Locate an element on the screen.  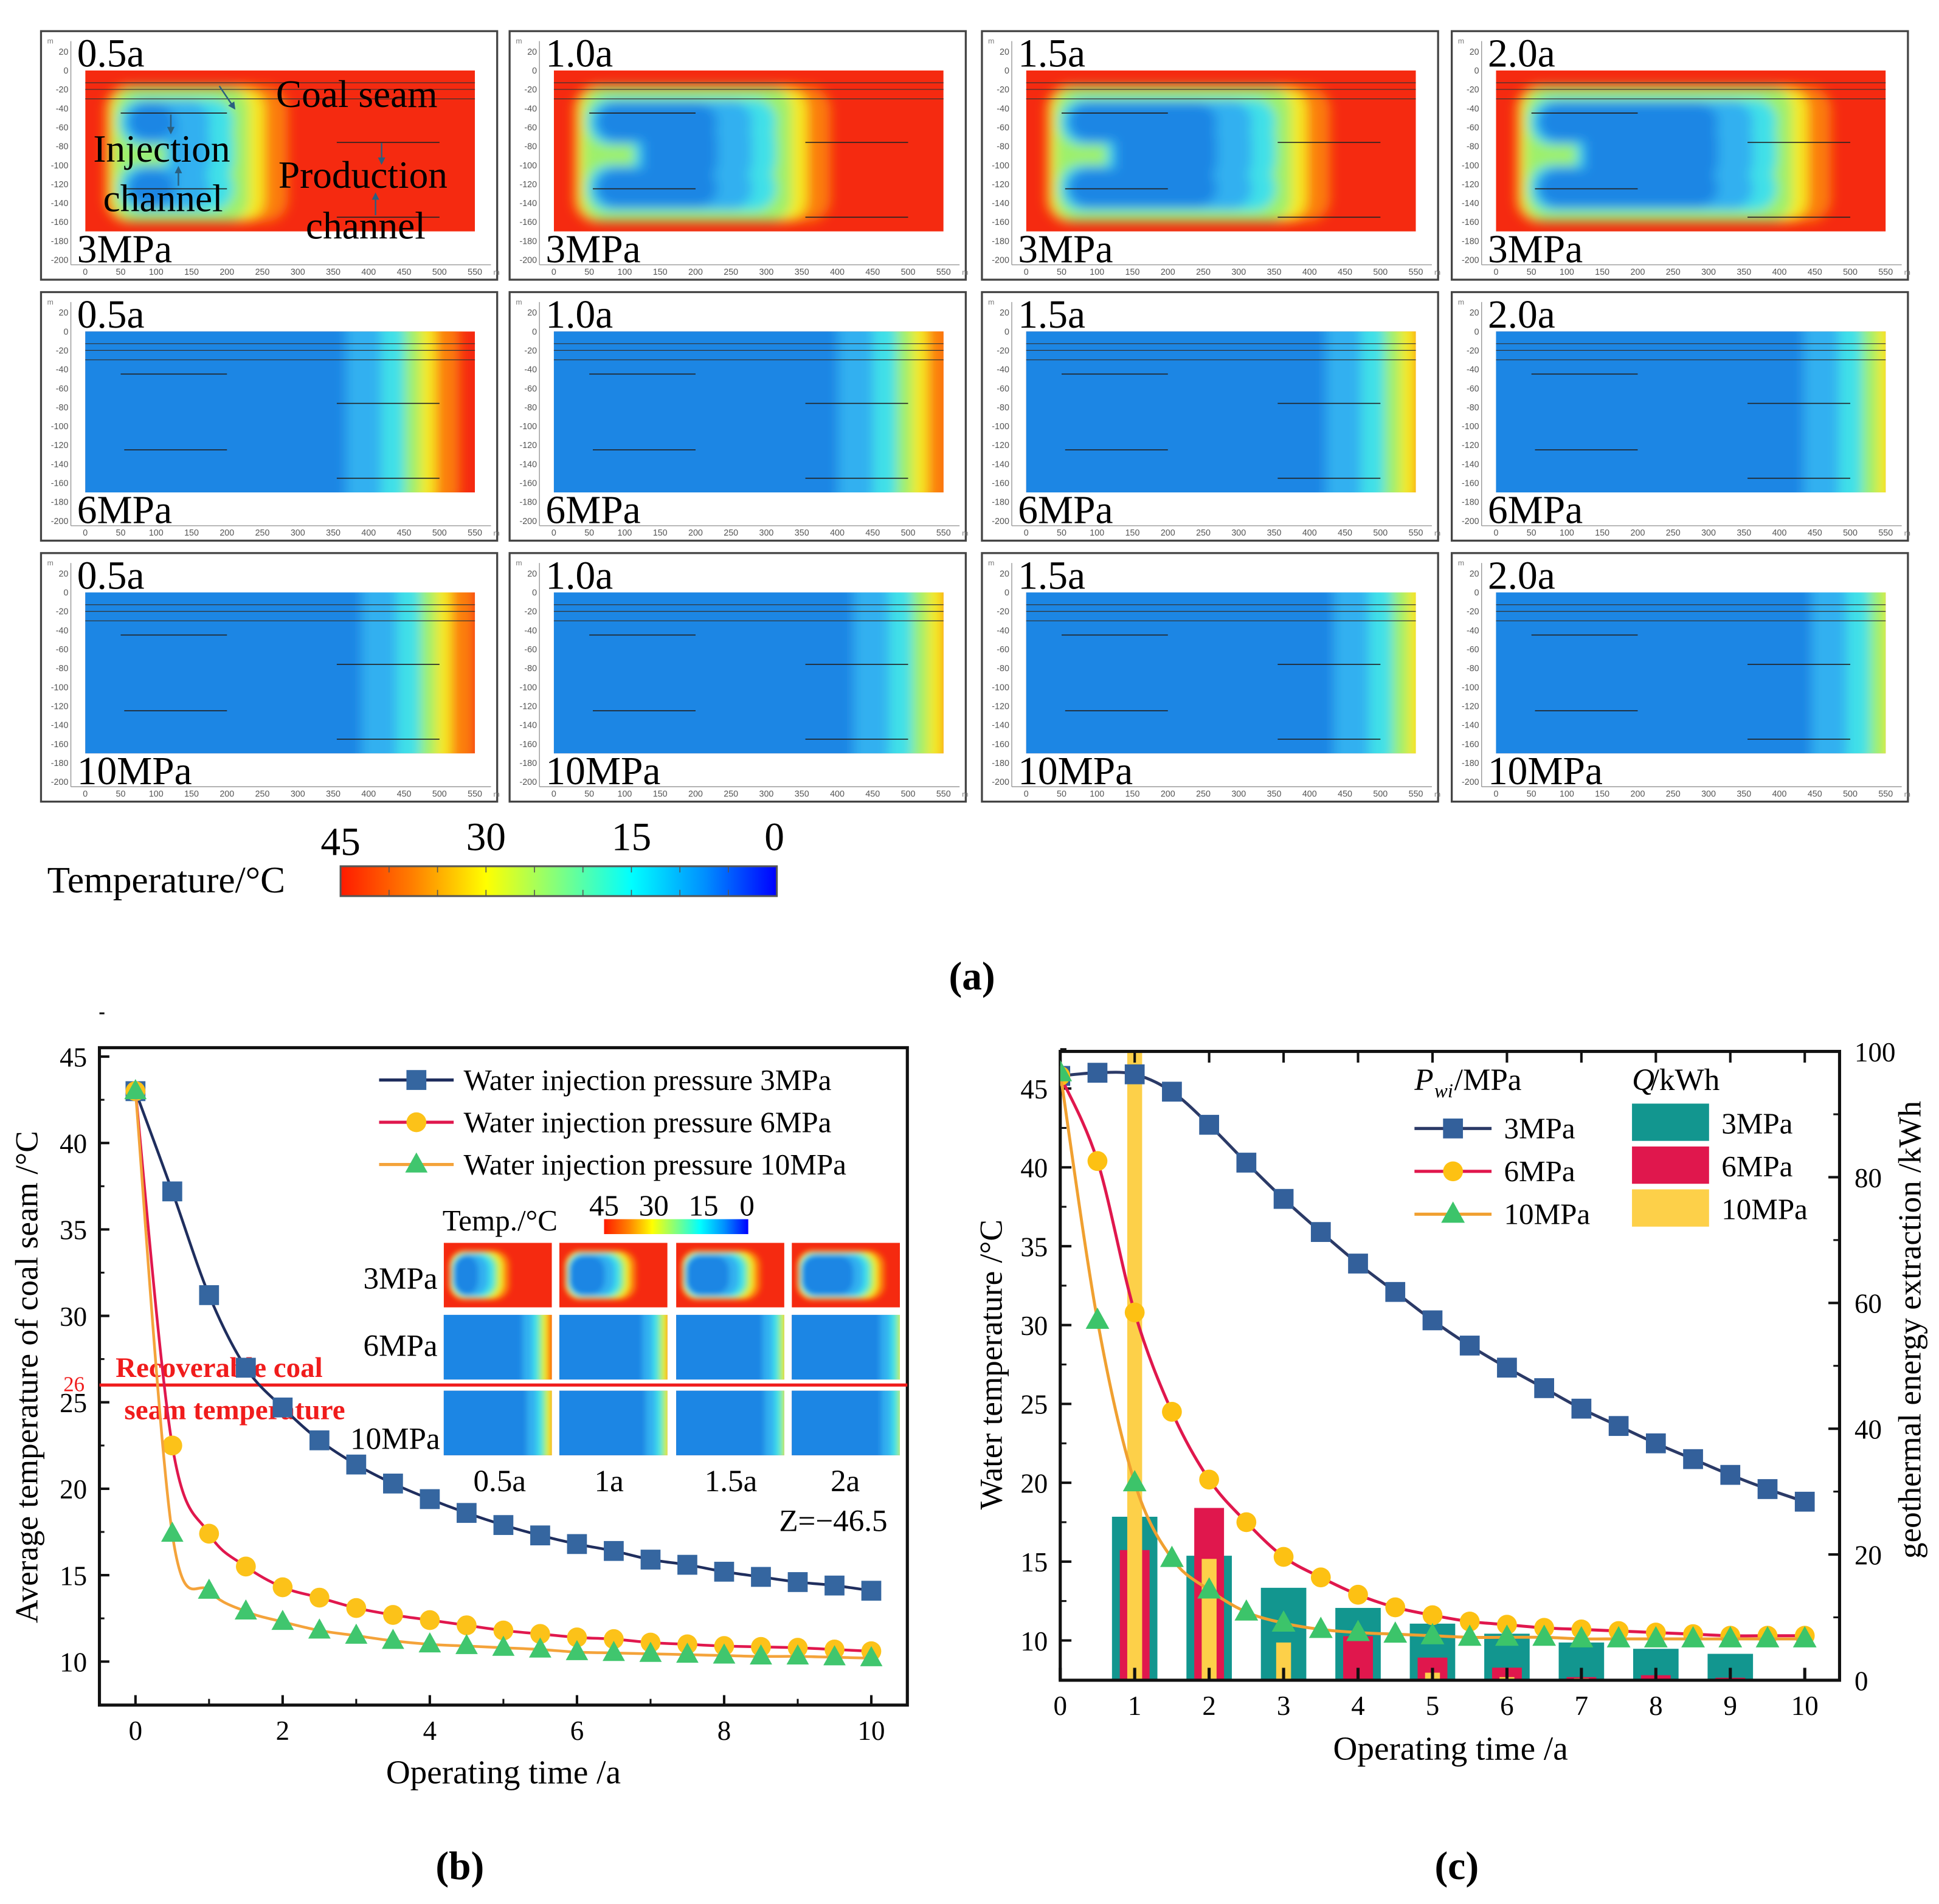
y-tick-label: 35 is located at coordinates (73, 1230).